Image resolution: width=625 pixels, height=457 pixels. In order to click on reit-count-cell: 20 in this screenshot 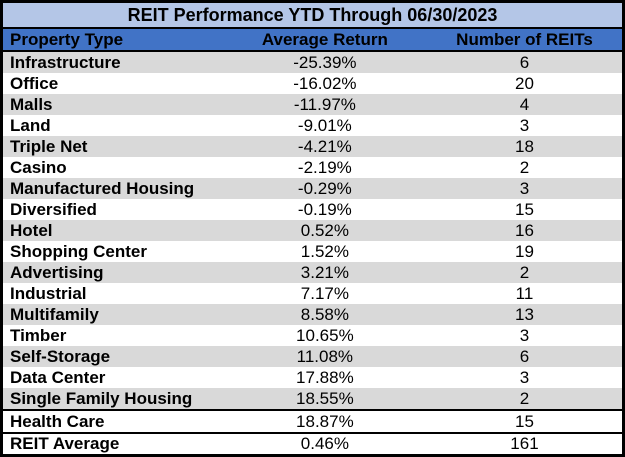, I will do `click(524, 83)`.